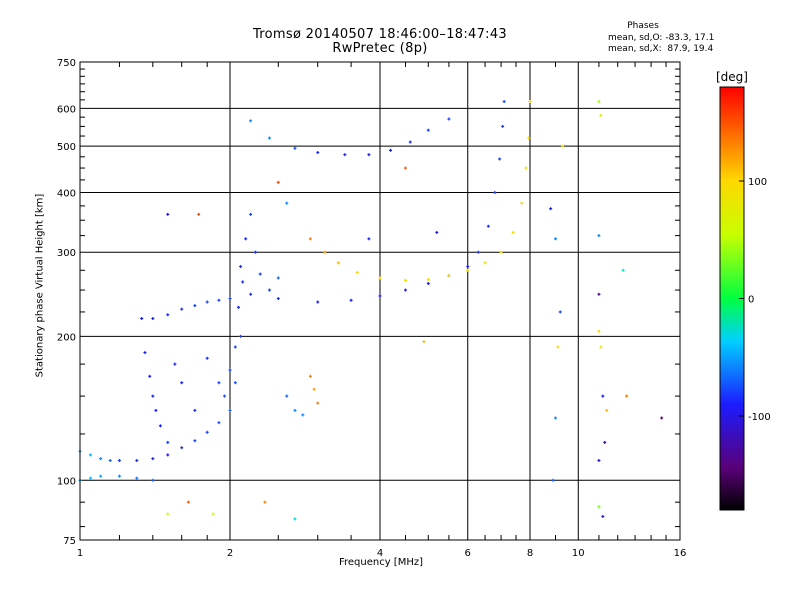 The image size is (800, 600). What do you see at coordinates (680, 553) in the screenshot?
I see `x-tick-label: 16` at bounding box center [680, 553].